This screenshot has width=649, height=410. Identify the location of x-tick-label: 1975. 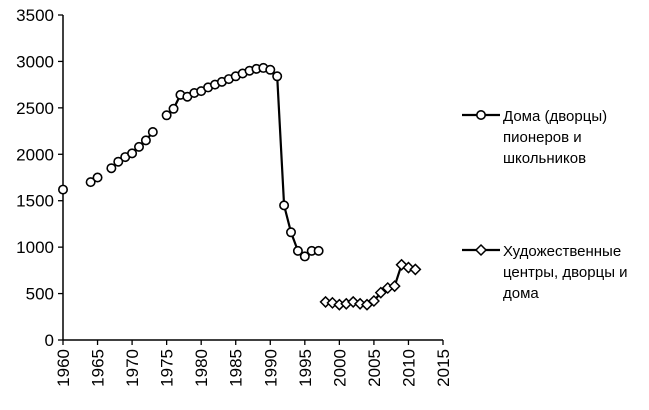
(167, 368).